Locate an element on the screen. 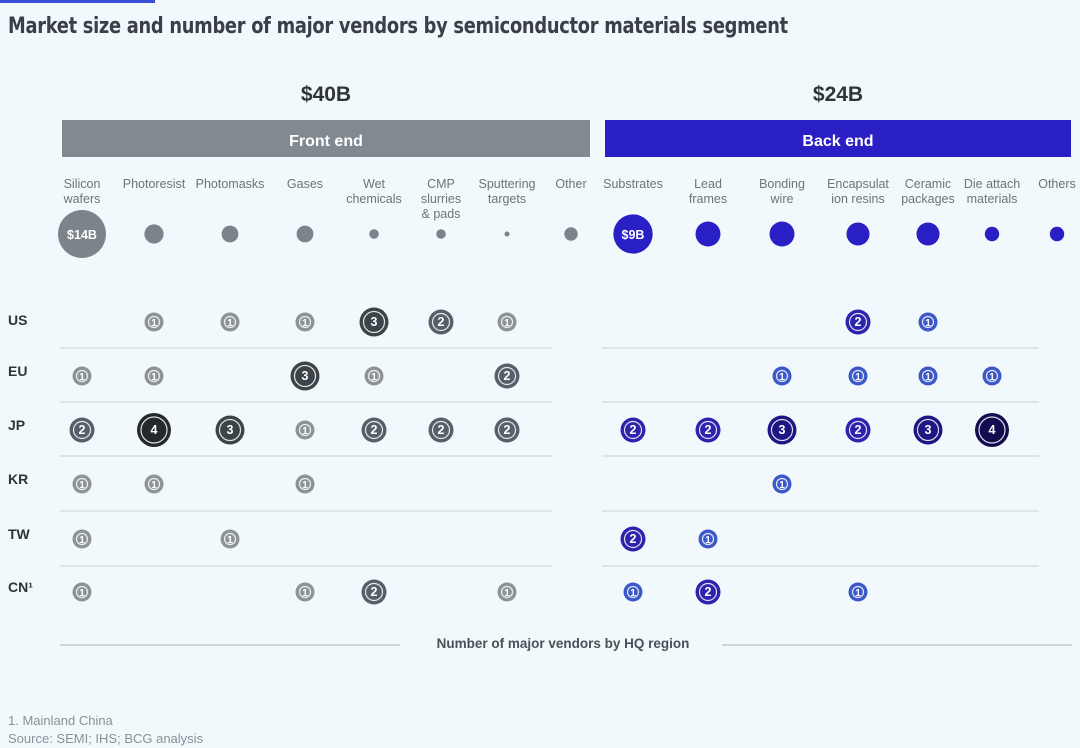 The image size is (1080, 748). front-segment-label: Other is located at coordinates (570, 184).